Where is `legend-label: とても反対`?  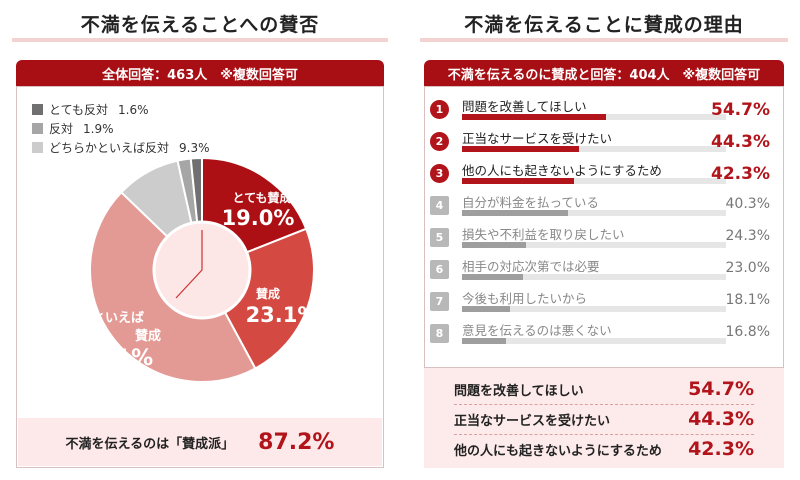 legend-label: とても反対 is located at coordinates (79, 110).